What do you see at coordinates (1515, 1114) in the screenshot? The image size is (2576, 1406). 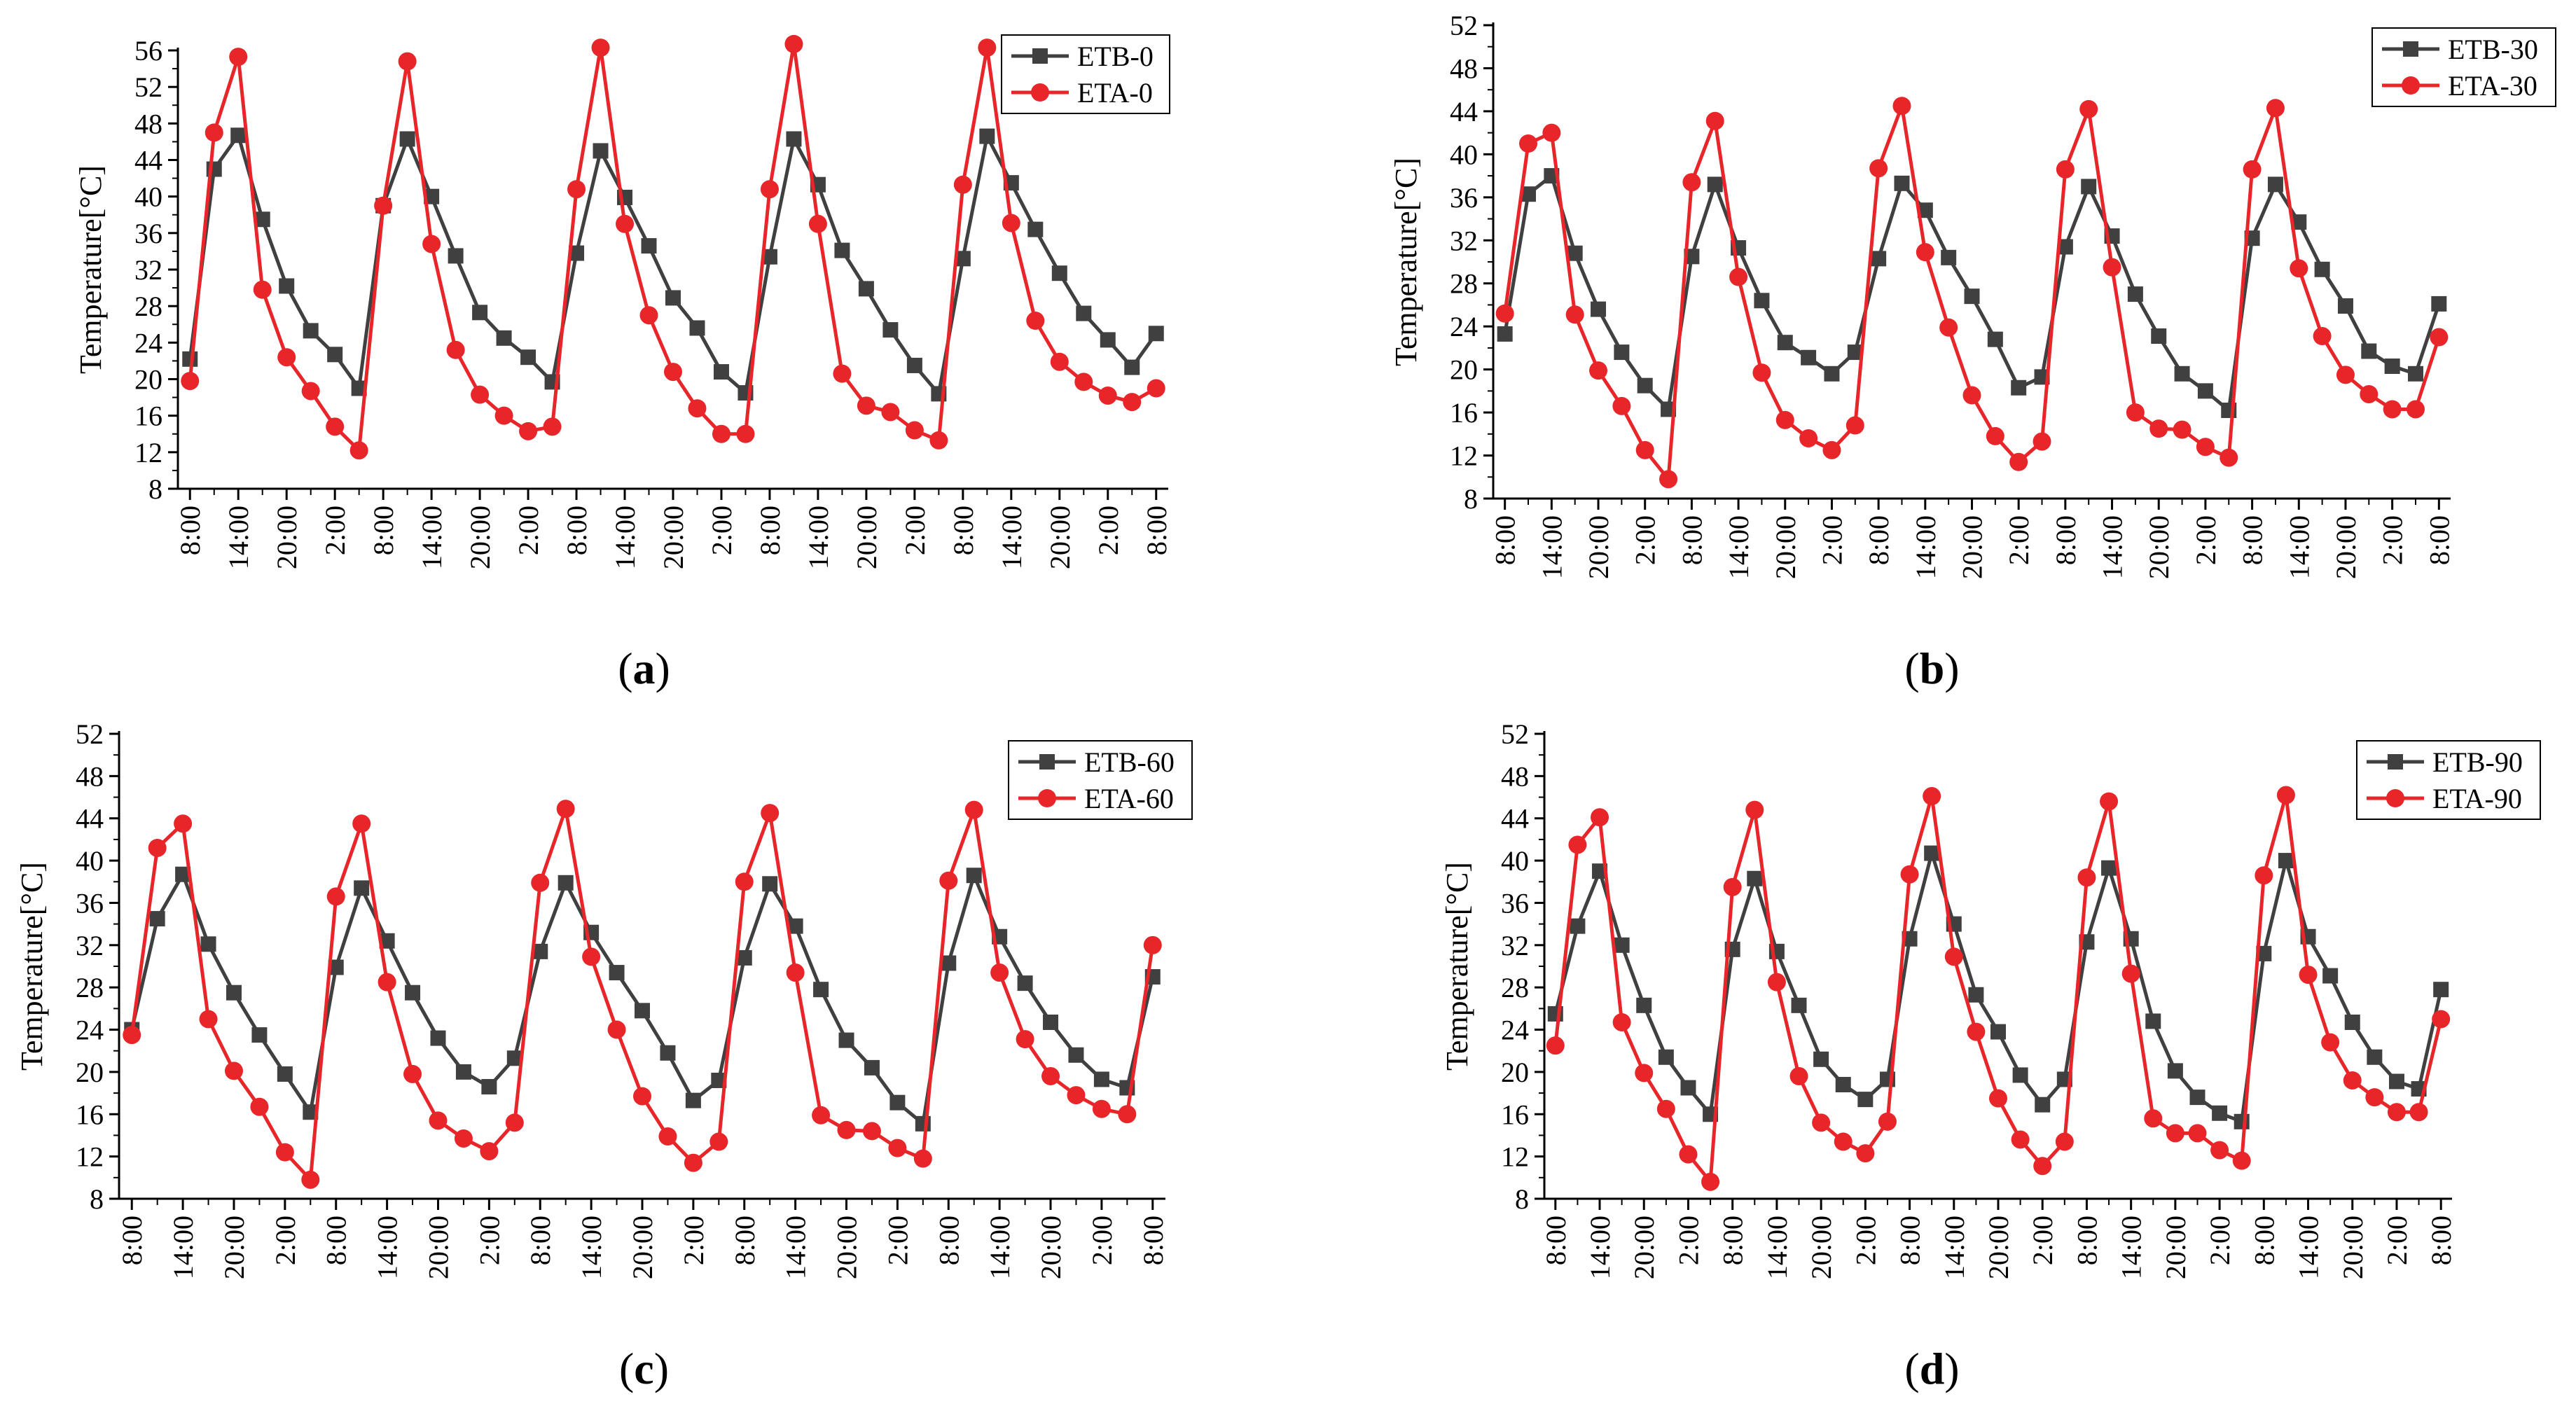 I see `chart-d-y-tick-label: 16` at bounding box center [1515, 1114].